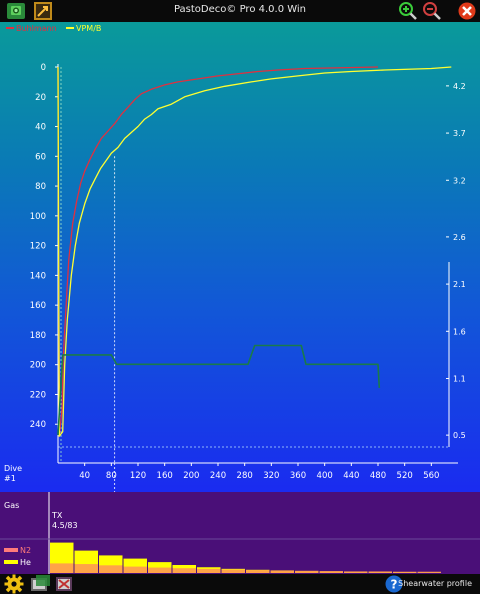 Image resolution: width=480 pixels, height=594 pixels. What do you see at coordinates (16, 11) in the screenshot?
I see `camera-icon` at bounding box center [16, 11].